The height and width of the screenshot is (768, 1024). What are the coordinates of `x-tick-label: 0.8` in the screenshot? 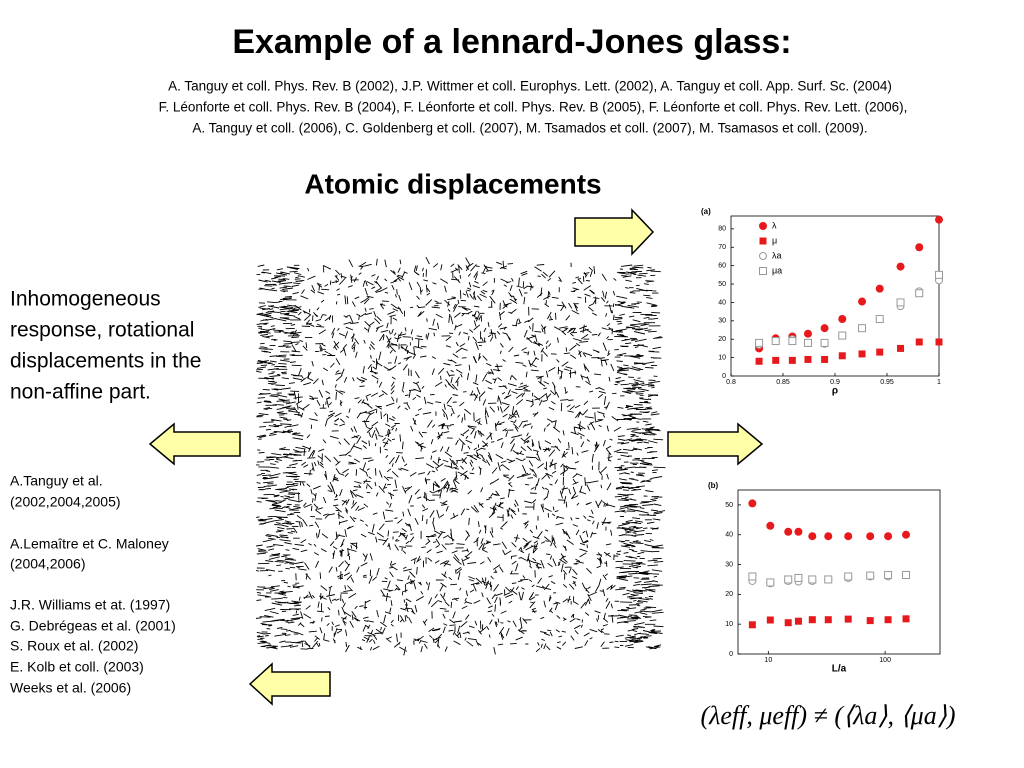 It's located at (731, 382).